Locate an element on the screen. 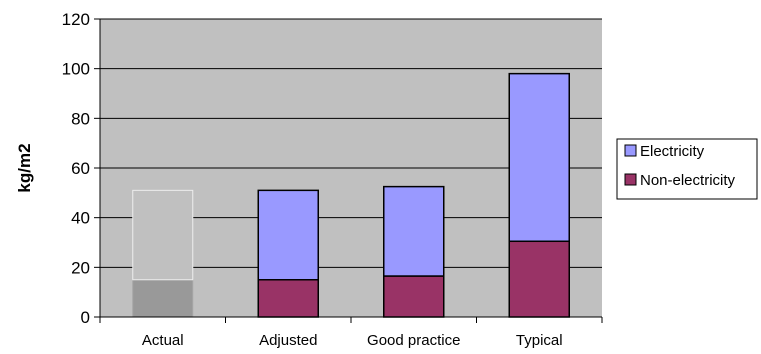  y-tick-label: 120 is located at coordinates (76, 19).